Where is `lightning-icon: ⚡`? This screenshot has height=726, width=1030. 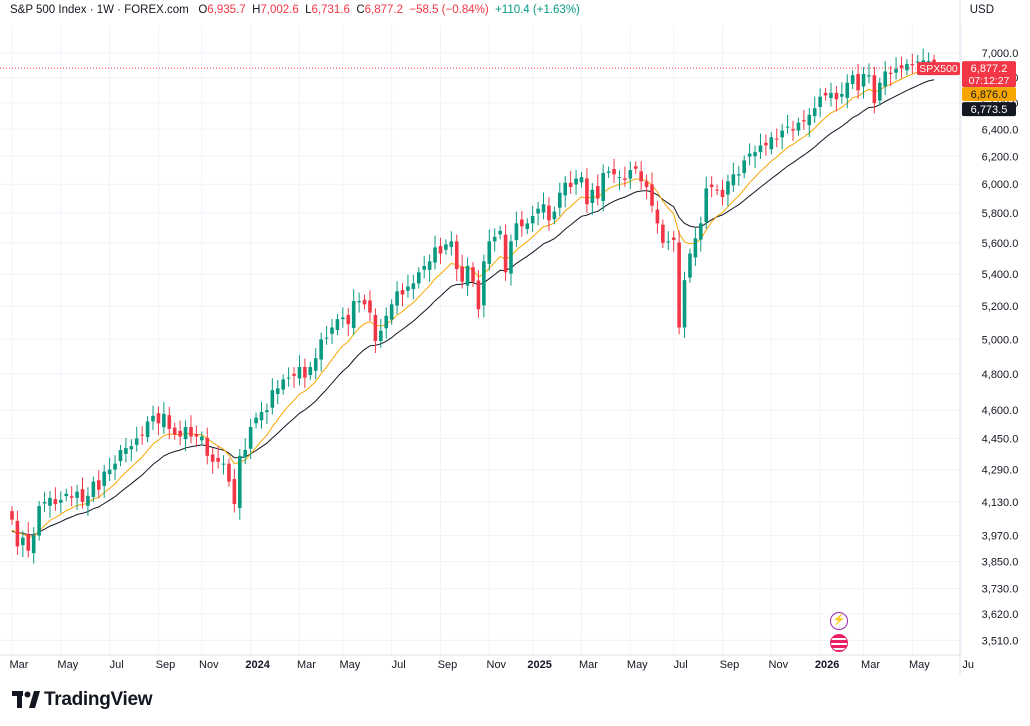
lightning-icon: ⚡ is located at coordinates (839, 621).